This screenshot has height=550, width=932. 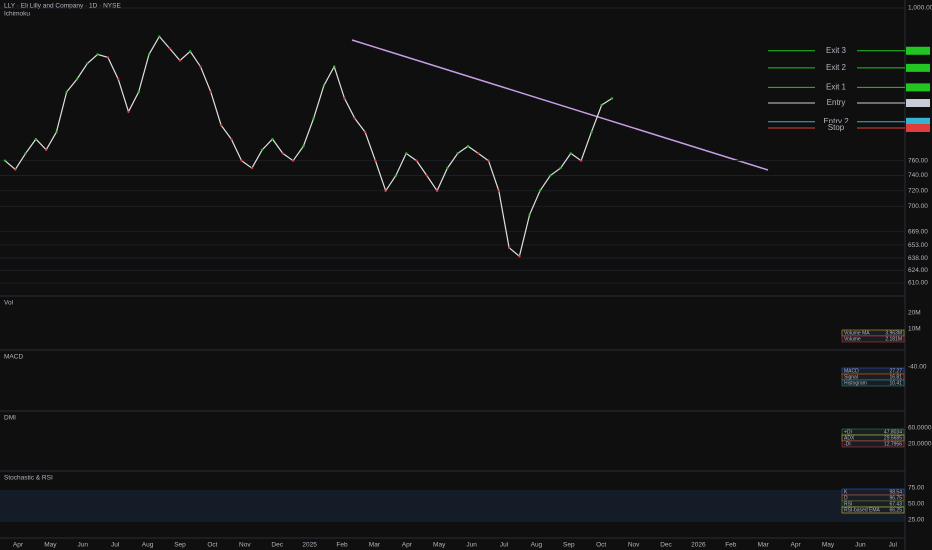 I want to click on legend-name: Histogram, so click(x=855, y=383).